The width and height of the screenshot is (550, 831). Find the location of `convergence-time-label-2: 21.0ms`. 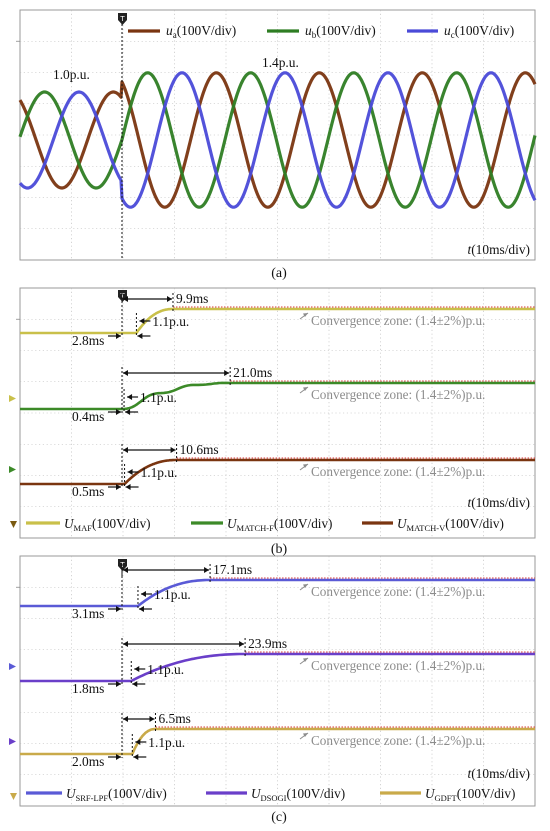

convergence-time-label-2: 21.0ms is located at coordinates (252, 372).